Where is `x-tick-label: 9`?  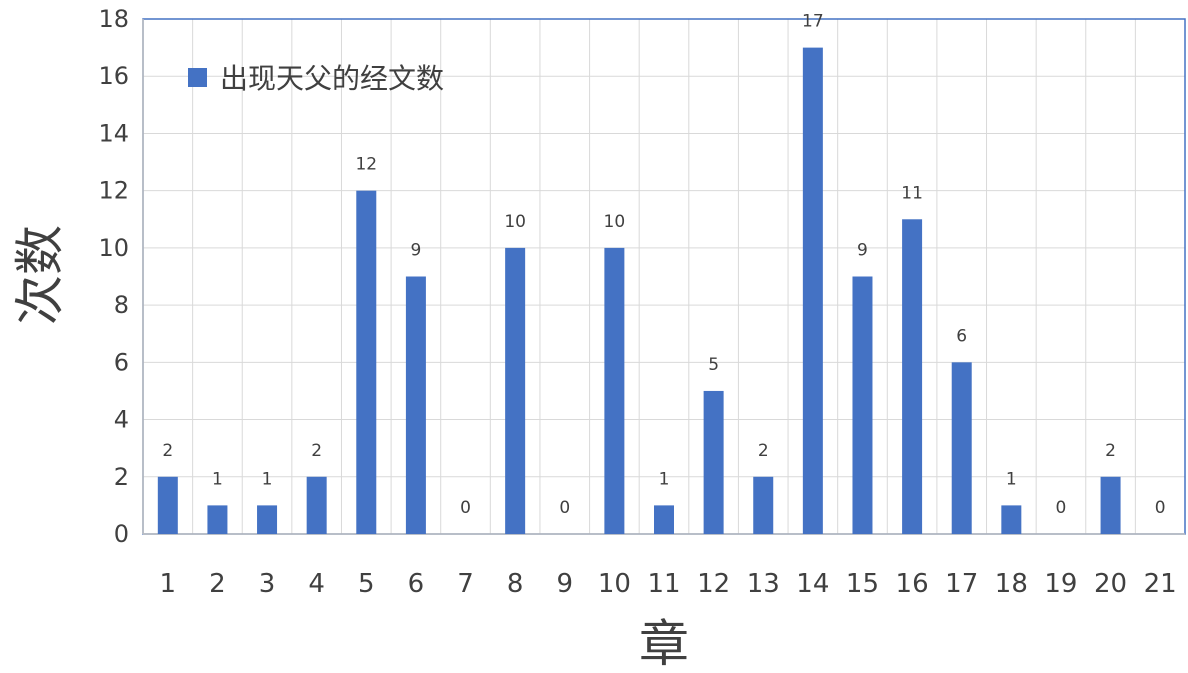
x-tick-label: 9 is located at coordinates (564, 584).